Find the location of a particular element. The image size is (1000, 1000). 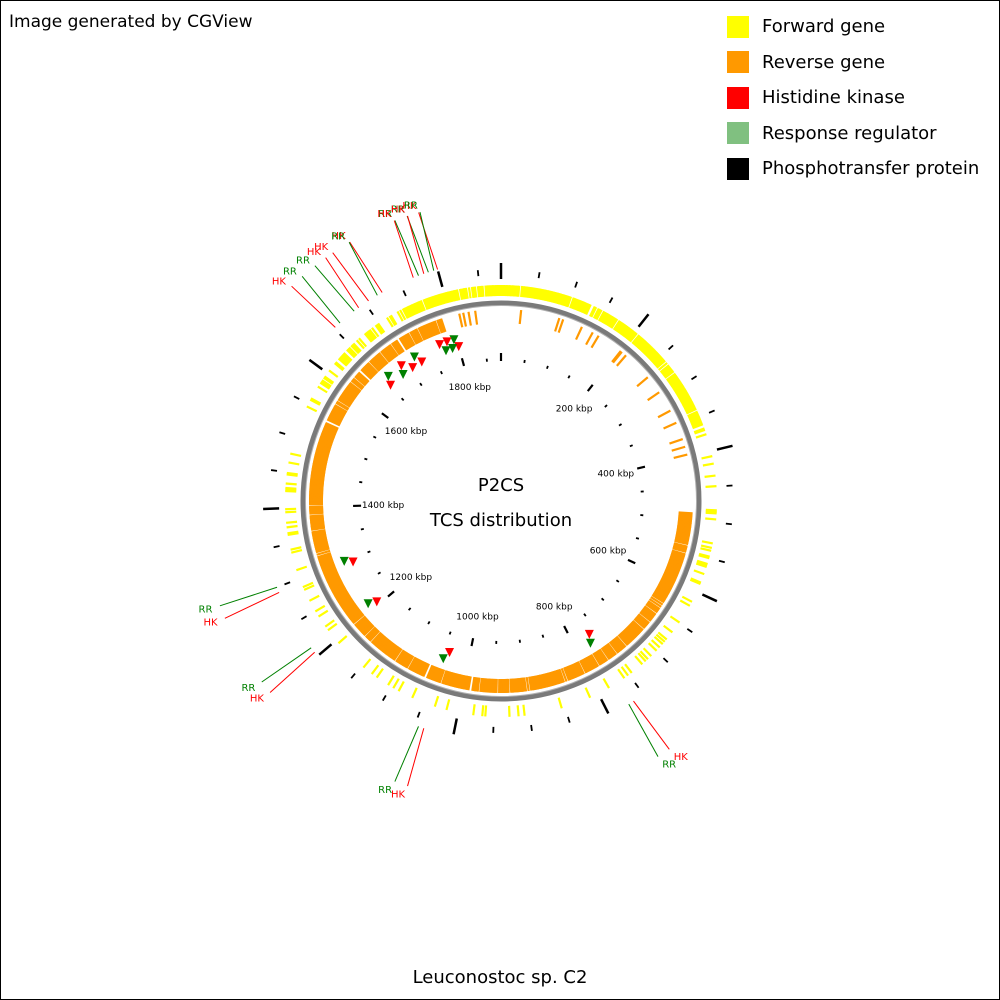

legend-label: Reverse gene is located at coordinates (824, 62).